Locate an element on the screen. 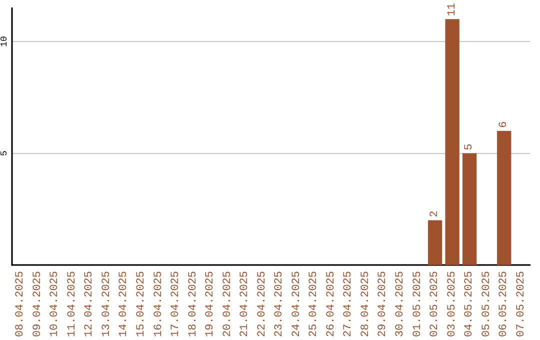 The width and height of the screenshot is (540, 340). x-tick-label: 07.05.2025 is located at coordinates (521, 304).